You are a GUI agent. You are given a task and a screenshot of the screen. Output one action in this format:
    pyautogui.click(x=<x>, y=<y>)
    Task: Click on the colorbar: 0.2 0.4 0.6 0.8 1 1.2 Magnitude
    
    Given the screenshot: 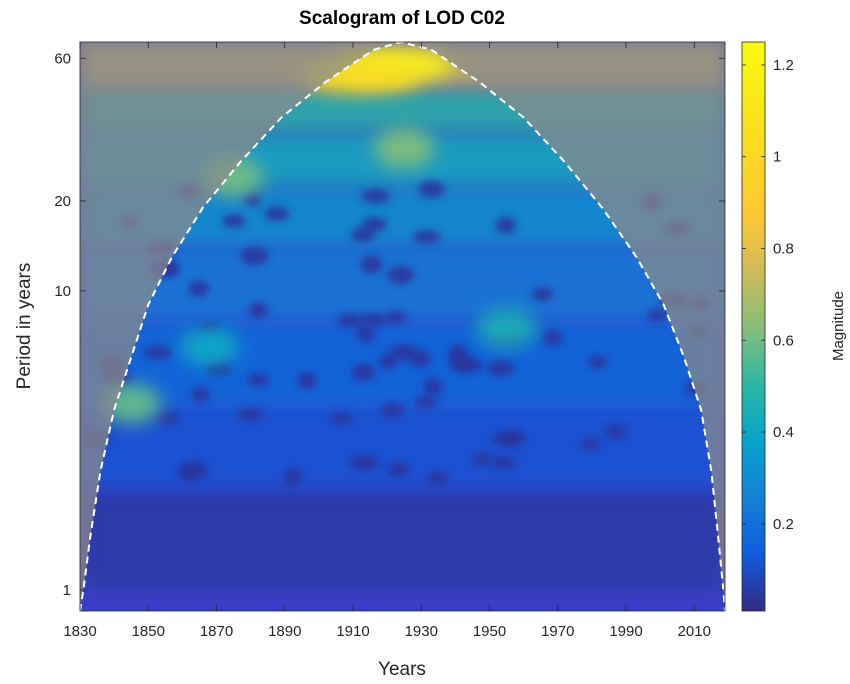 What is the action you would take?
    pyautogui.click(x=794, y=326)
    